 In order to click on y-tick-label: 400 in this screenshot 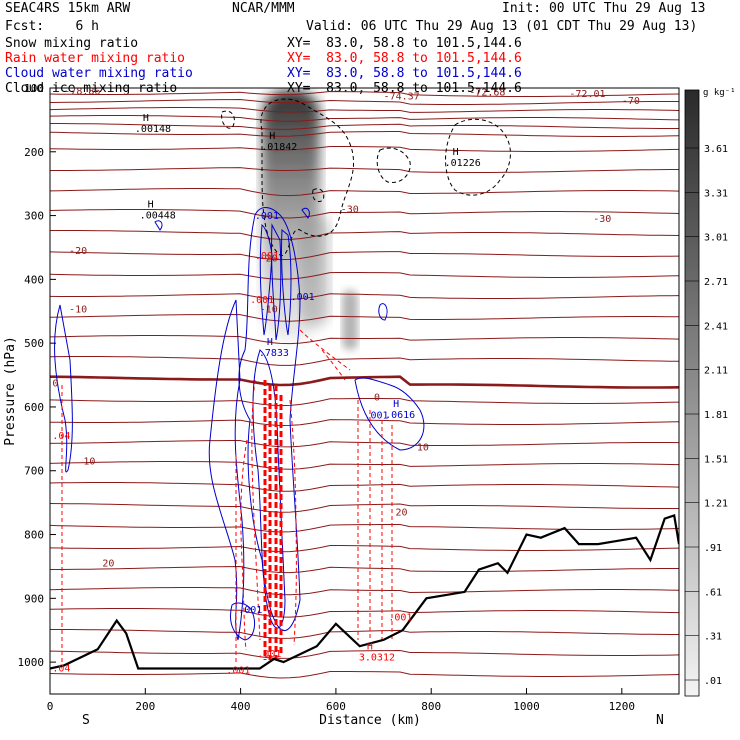, I will do `click(34, 279)`.